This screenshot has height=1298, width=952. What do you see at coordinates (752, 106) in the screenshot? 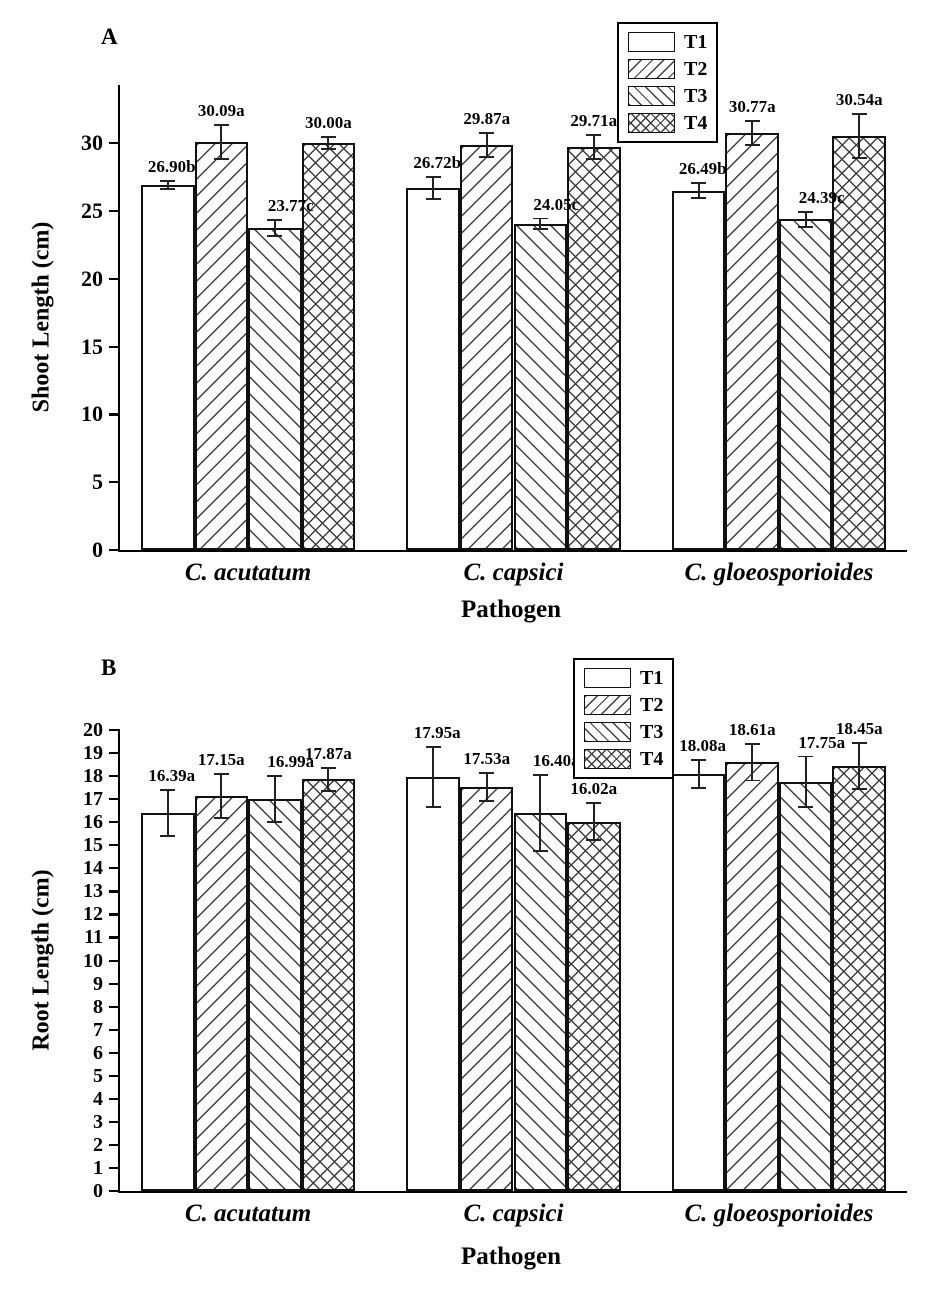
I see `value-label: 30.77a` at bounding box center [752, 106].